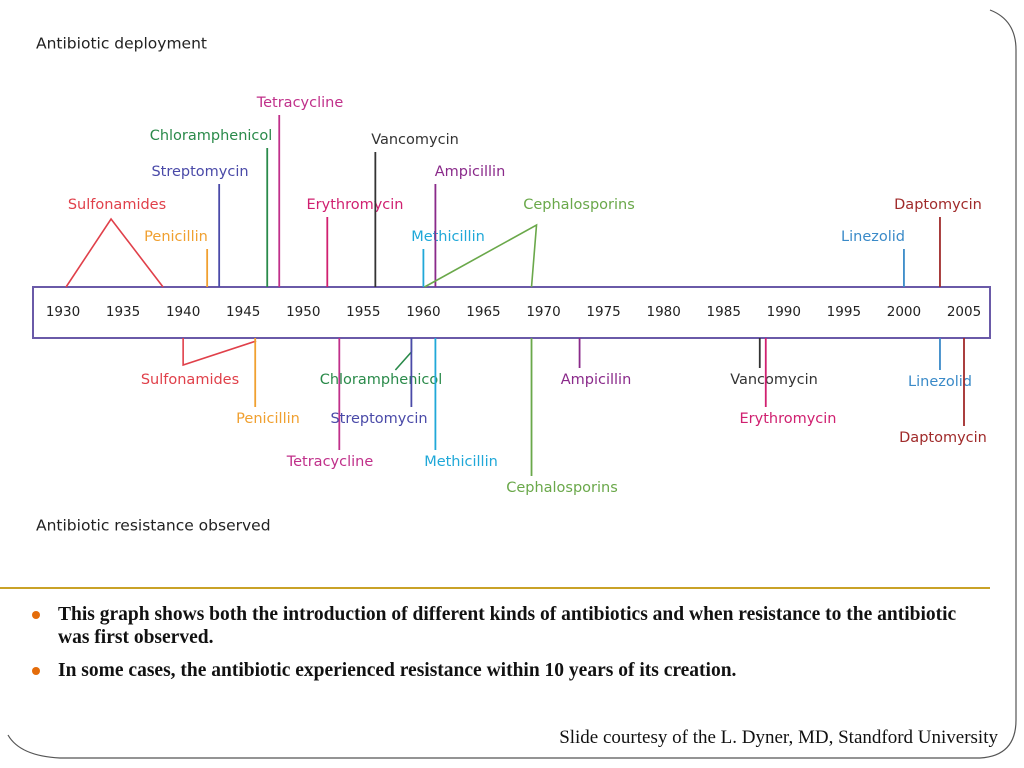 This screenshot has height=768, width=1024. I want to click on year-label: 1965, so click(483, 312).